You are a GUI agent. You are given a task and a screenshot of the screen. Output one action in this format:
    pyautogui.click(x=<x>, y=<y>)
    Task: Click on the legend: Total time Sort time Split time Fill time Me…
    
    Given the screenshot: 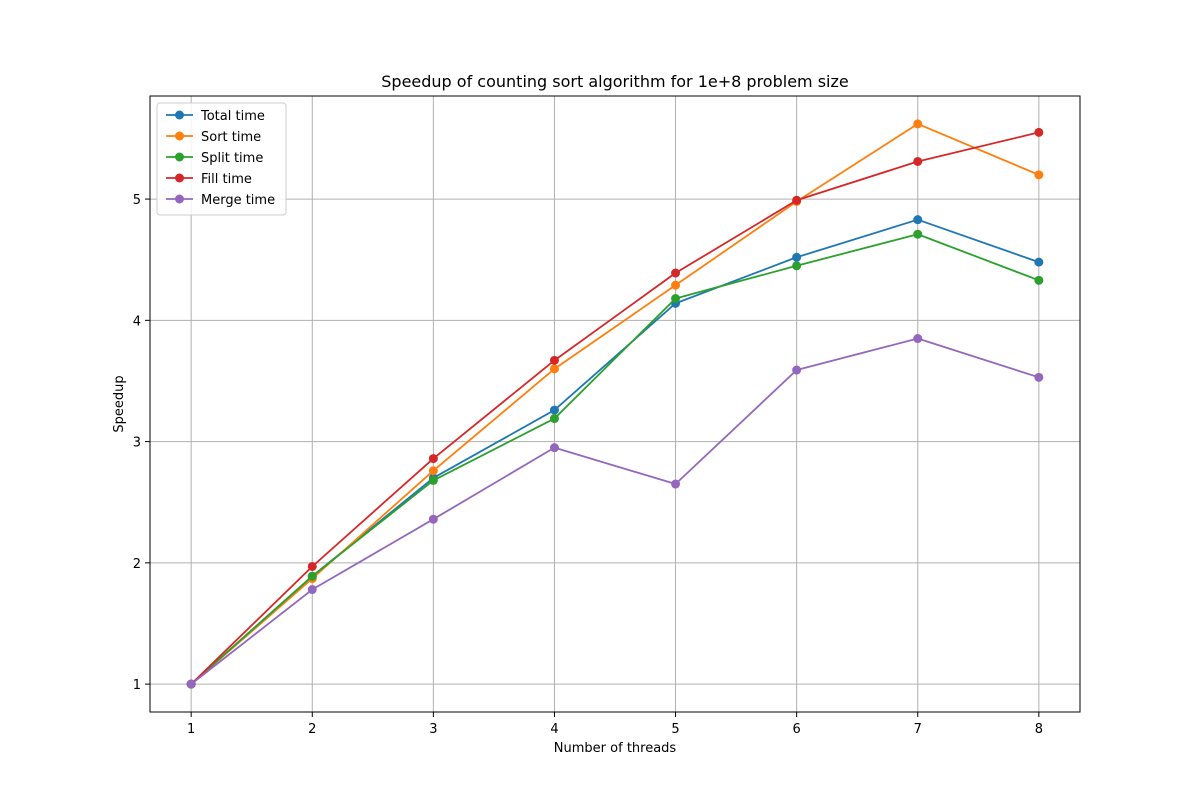 What is the action you would take?
    pyautogui.click(x=221, y=159)
    